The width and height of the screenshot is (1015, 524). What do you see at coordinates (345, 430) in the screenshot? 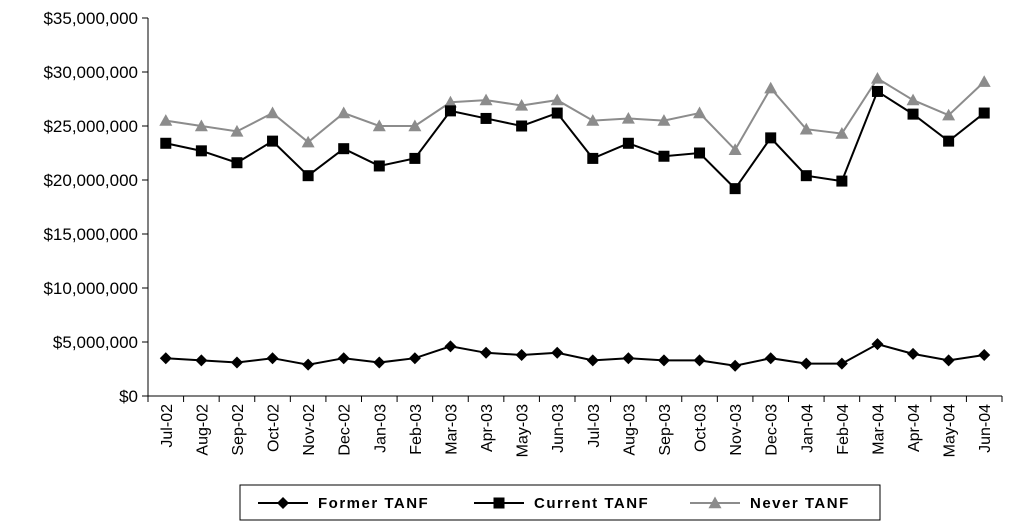
I see `x-tick-label: Dec-02` at bounding box center [345, 430].